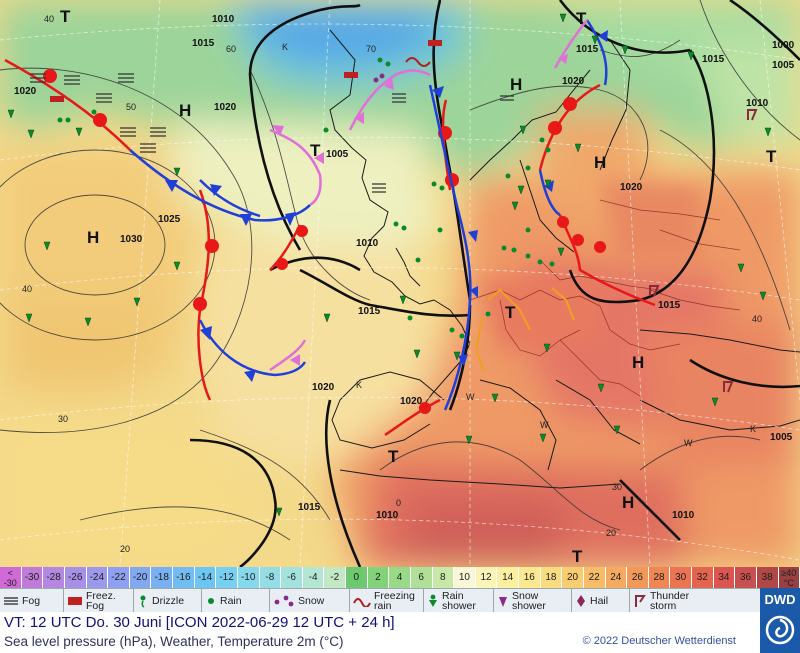  What do you see at coordinates (143, 601) in the screenshot?
I see `drizzle-icon` at bounding box center [143, 601].